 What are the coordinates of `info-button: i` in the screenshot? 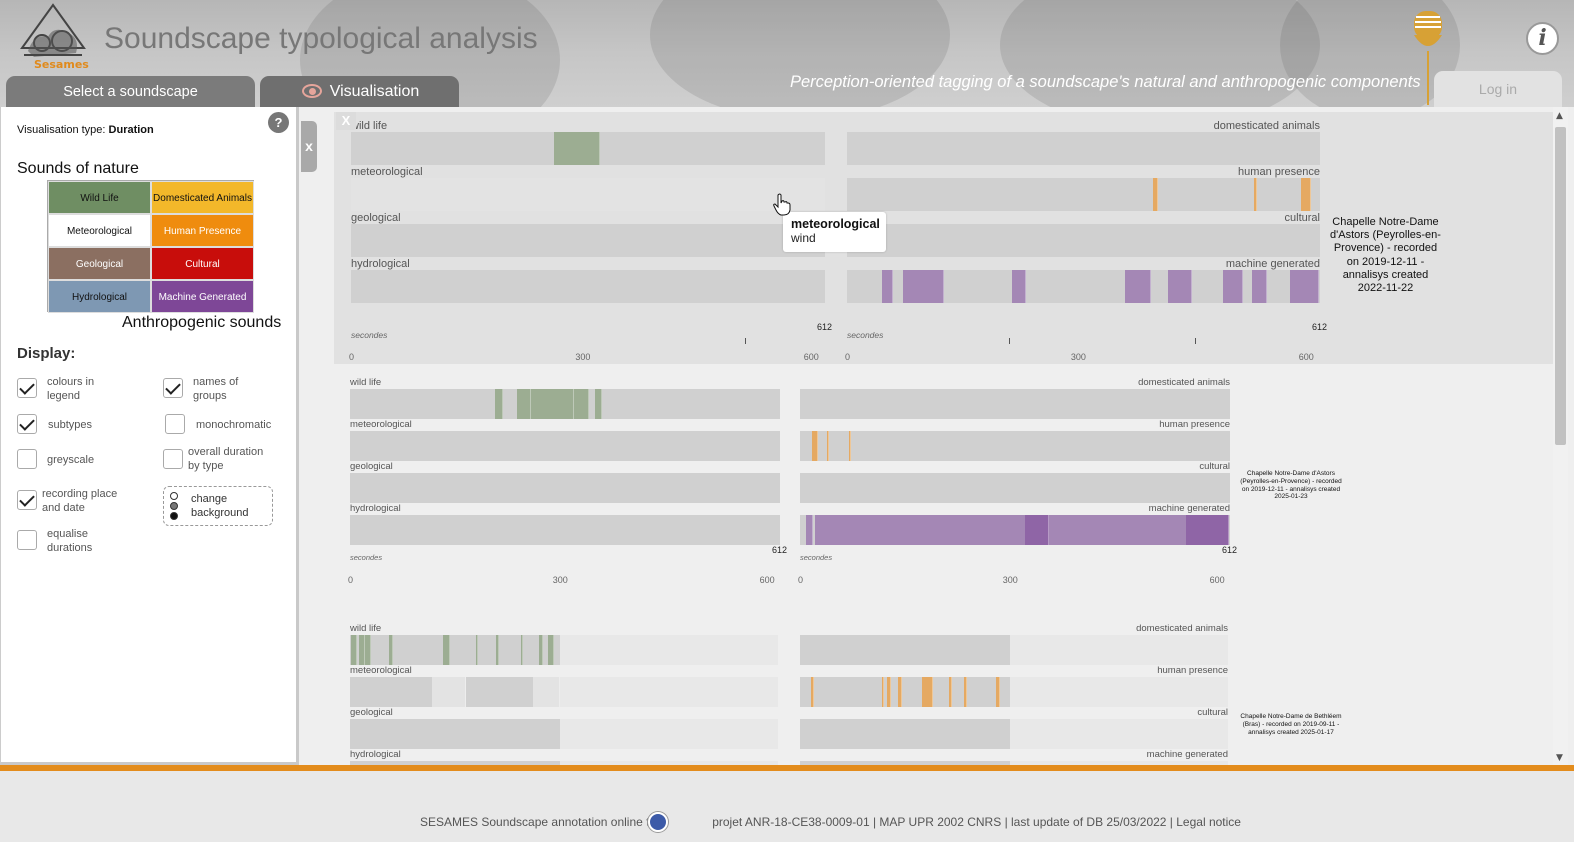 It's located at (1542, 38).